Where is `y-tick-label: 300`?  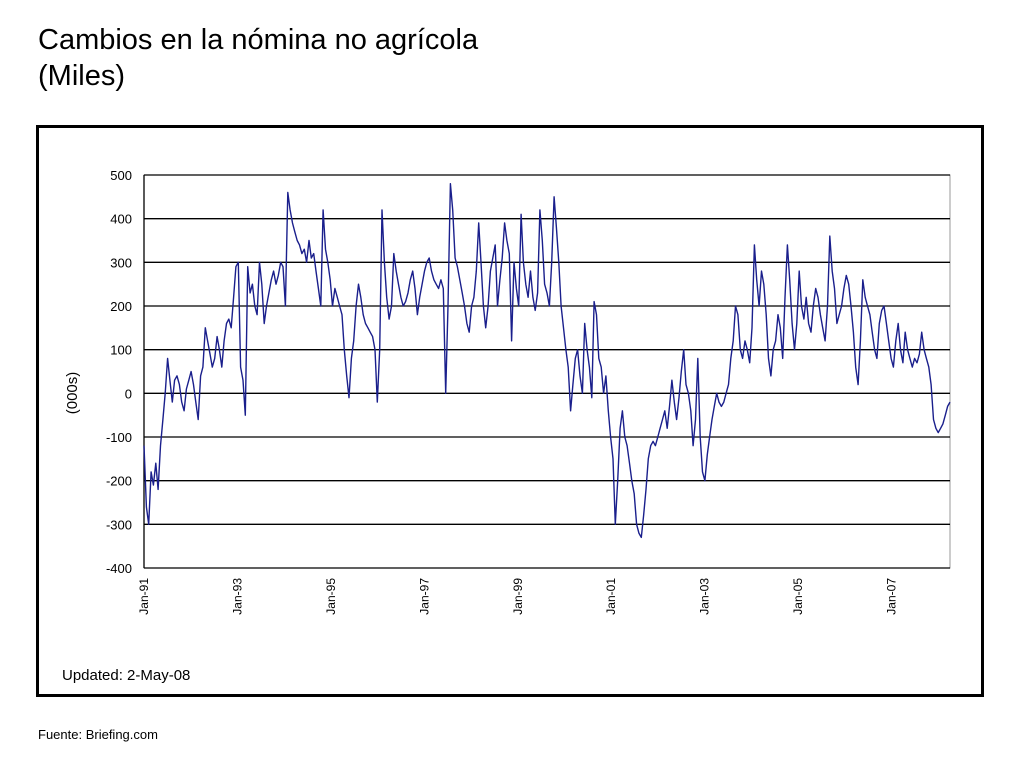
y-tick-label: 300 is located at coordinates (121, 262).